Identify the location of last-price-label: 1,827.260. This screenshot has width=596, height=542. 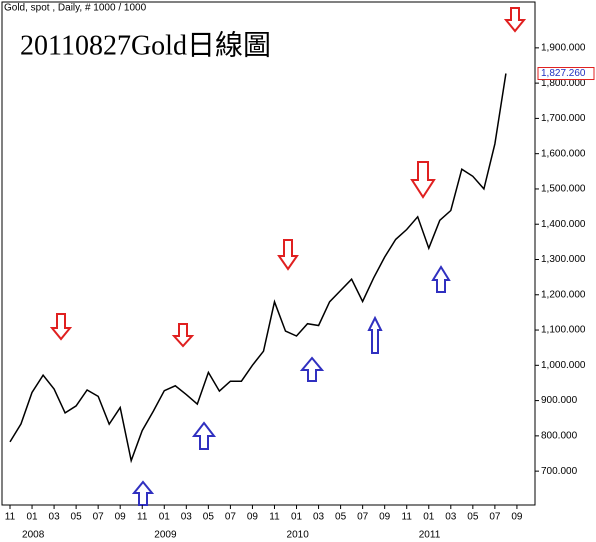
(563, 73).